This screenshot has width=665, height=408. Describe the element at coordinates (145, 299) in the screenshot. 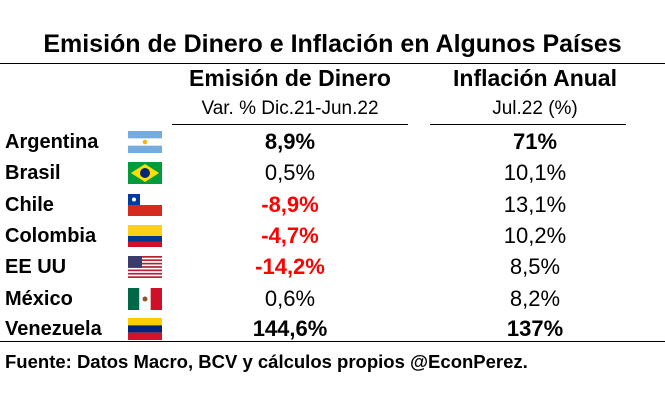

I see `mexico-flag-icon` at that location.